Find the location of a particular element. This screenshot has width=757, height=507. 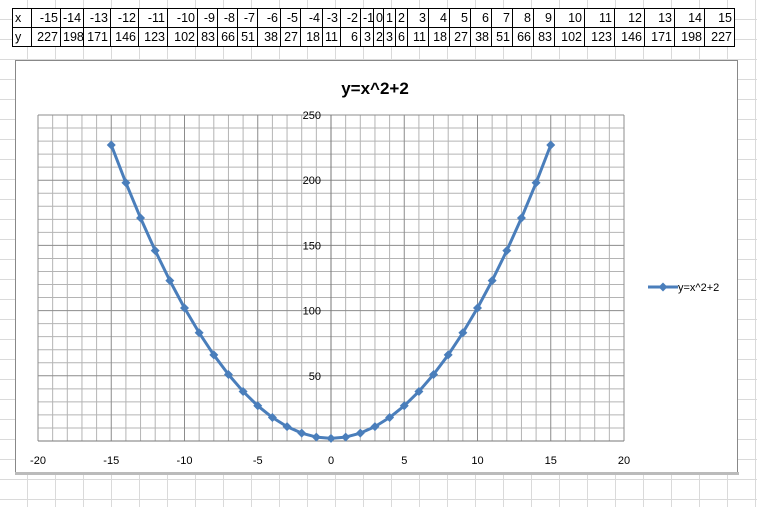

x-tick-label: -5 is located at coordinates (258, 461).